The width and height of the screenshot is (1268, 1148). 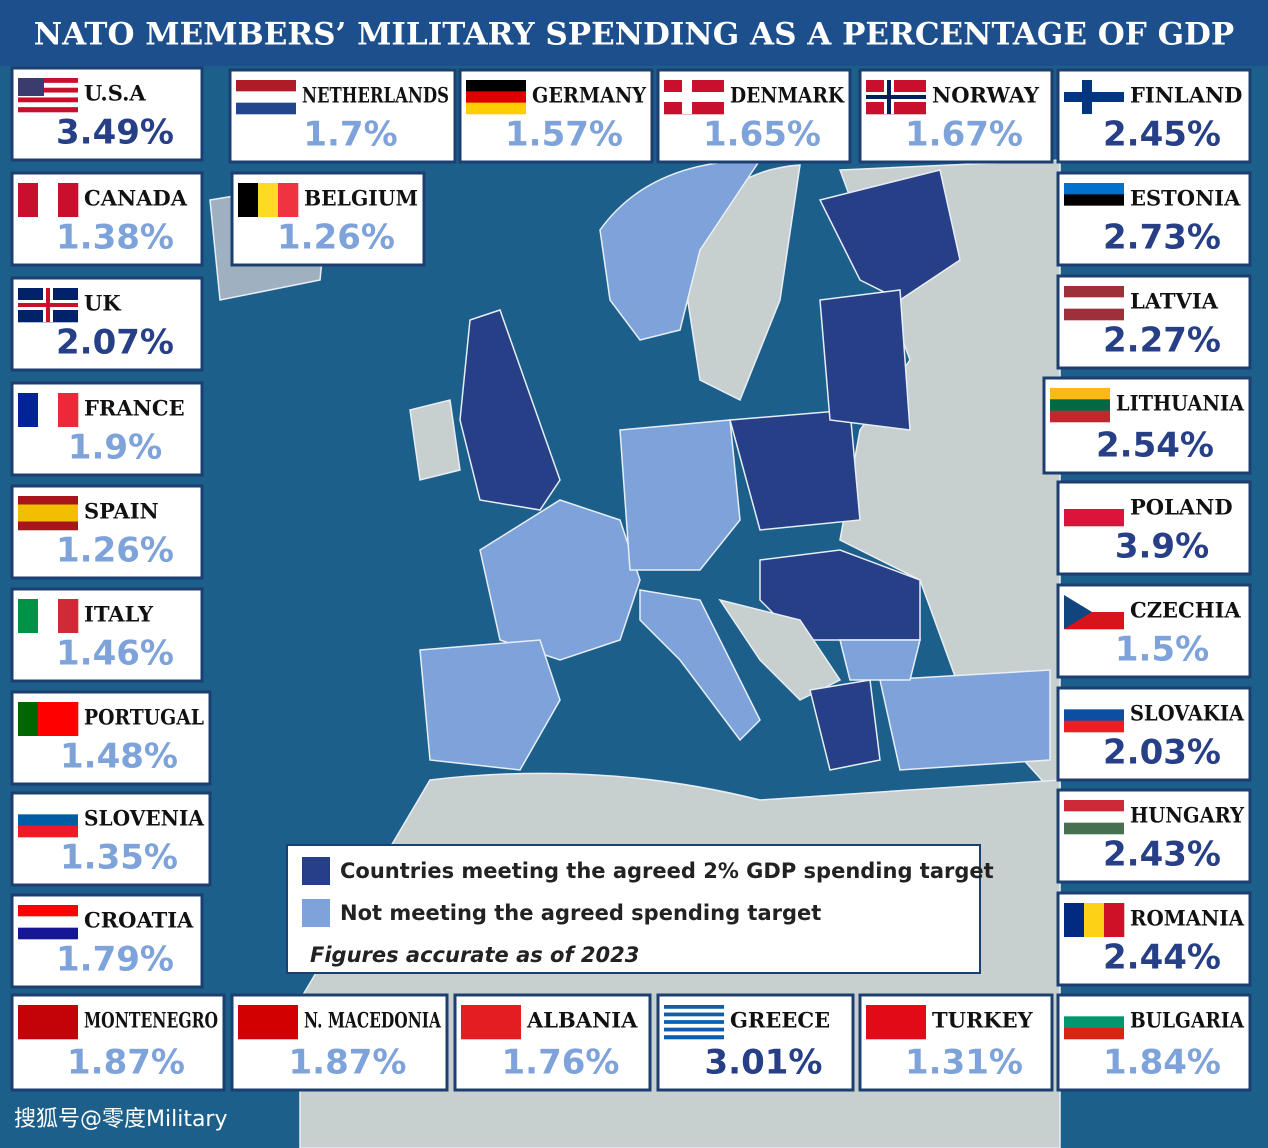 I want to click on country-name: HUNGARY, so click(x=1187, y=815).